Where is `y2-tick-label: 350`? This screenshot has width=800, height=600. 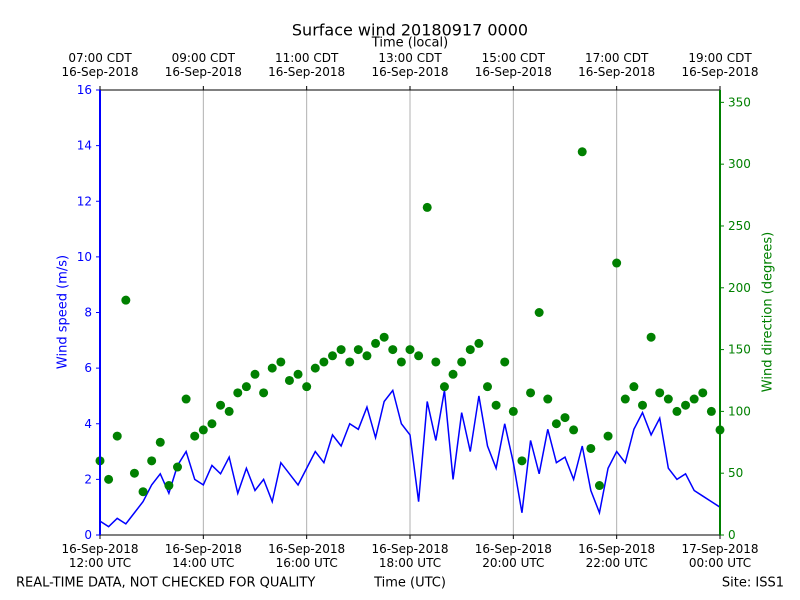 y2-tick-label: 350 is located at coordinates (739, 102).